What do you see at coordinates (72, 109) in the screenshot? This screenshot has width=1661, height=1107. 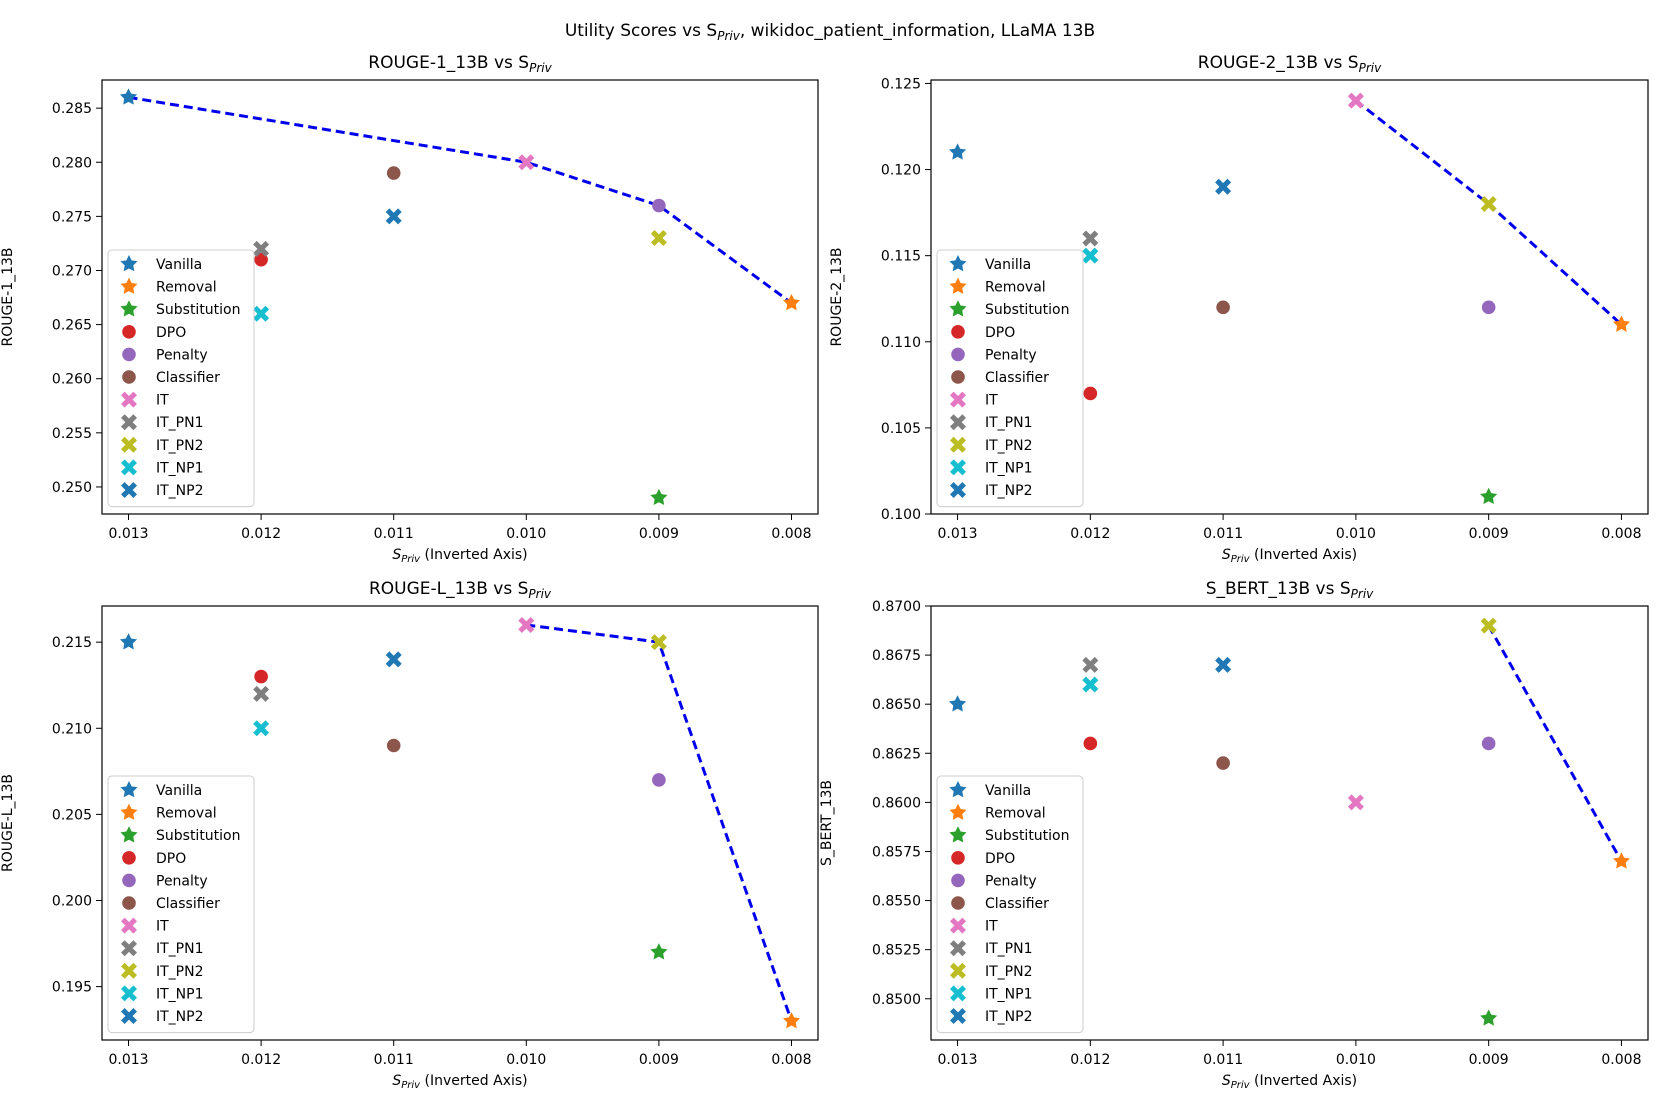 I see `y-tick-label: 0.285` at bounding box center [72, 109].